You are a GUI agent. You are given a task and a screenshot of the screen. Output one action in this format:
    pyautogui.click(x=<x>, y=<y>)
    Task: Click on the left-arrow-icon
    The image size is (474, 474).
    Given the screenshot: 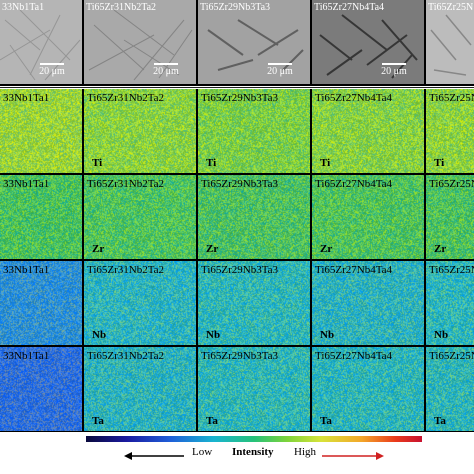 What is the action you would take?
    pyautogui.click(x=154, y=456)
    